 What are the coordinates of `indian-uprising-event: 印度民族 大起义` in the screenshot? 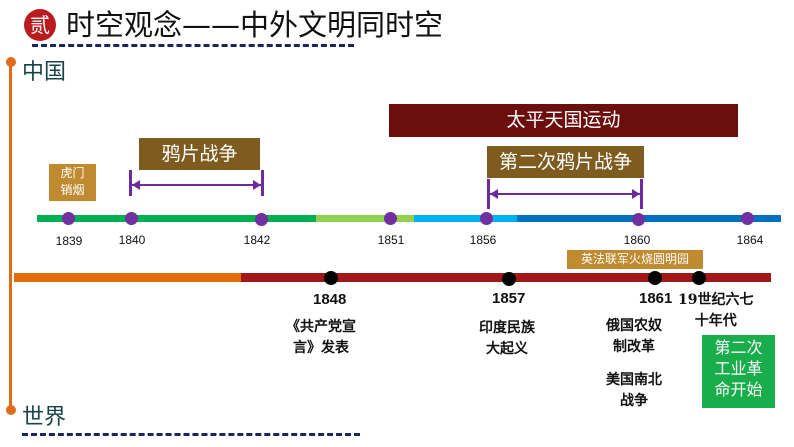 It's located at (507, 338).